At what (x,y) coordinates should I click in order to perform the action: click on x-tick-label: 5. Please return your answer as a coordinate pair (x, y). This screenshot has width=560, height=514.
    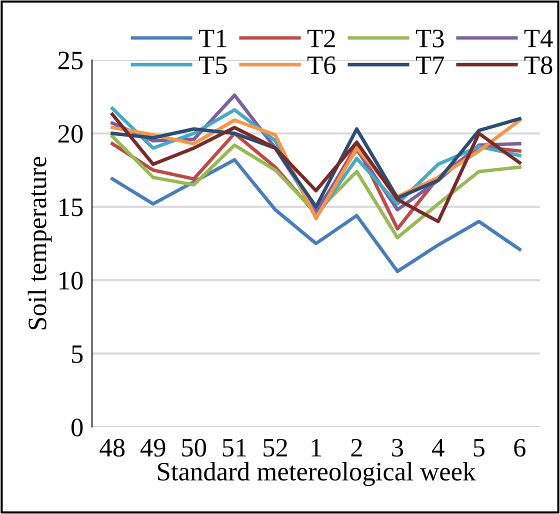
    Looking at the image, I should click on (479, 448).